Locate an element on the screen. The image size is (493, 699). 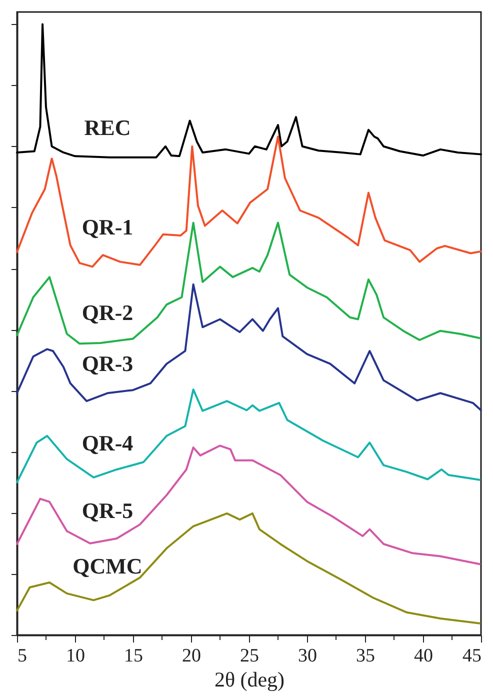
x-tick-label: 5 is located at coordinates (22, 656).